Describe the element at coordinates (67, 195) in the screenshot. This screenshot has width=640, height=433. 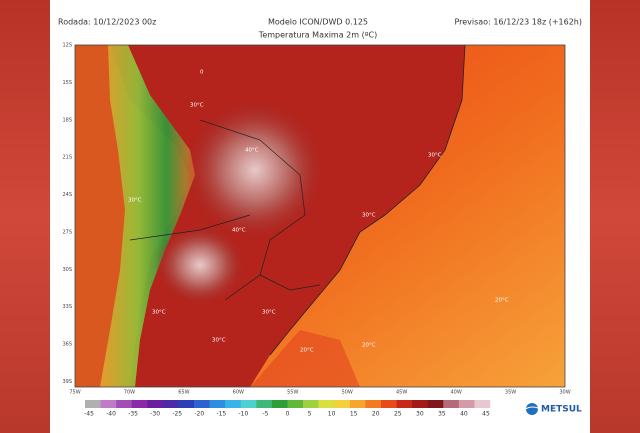
I see `lat-label: 24S` at that location.